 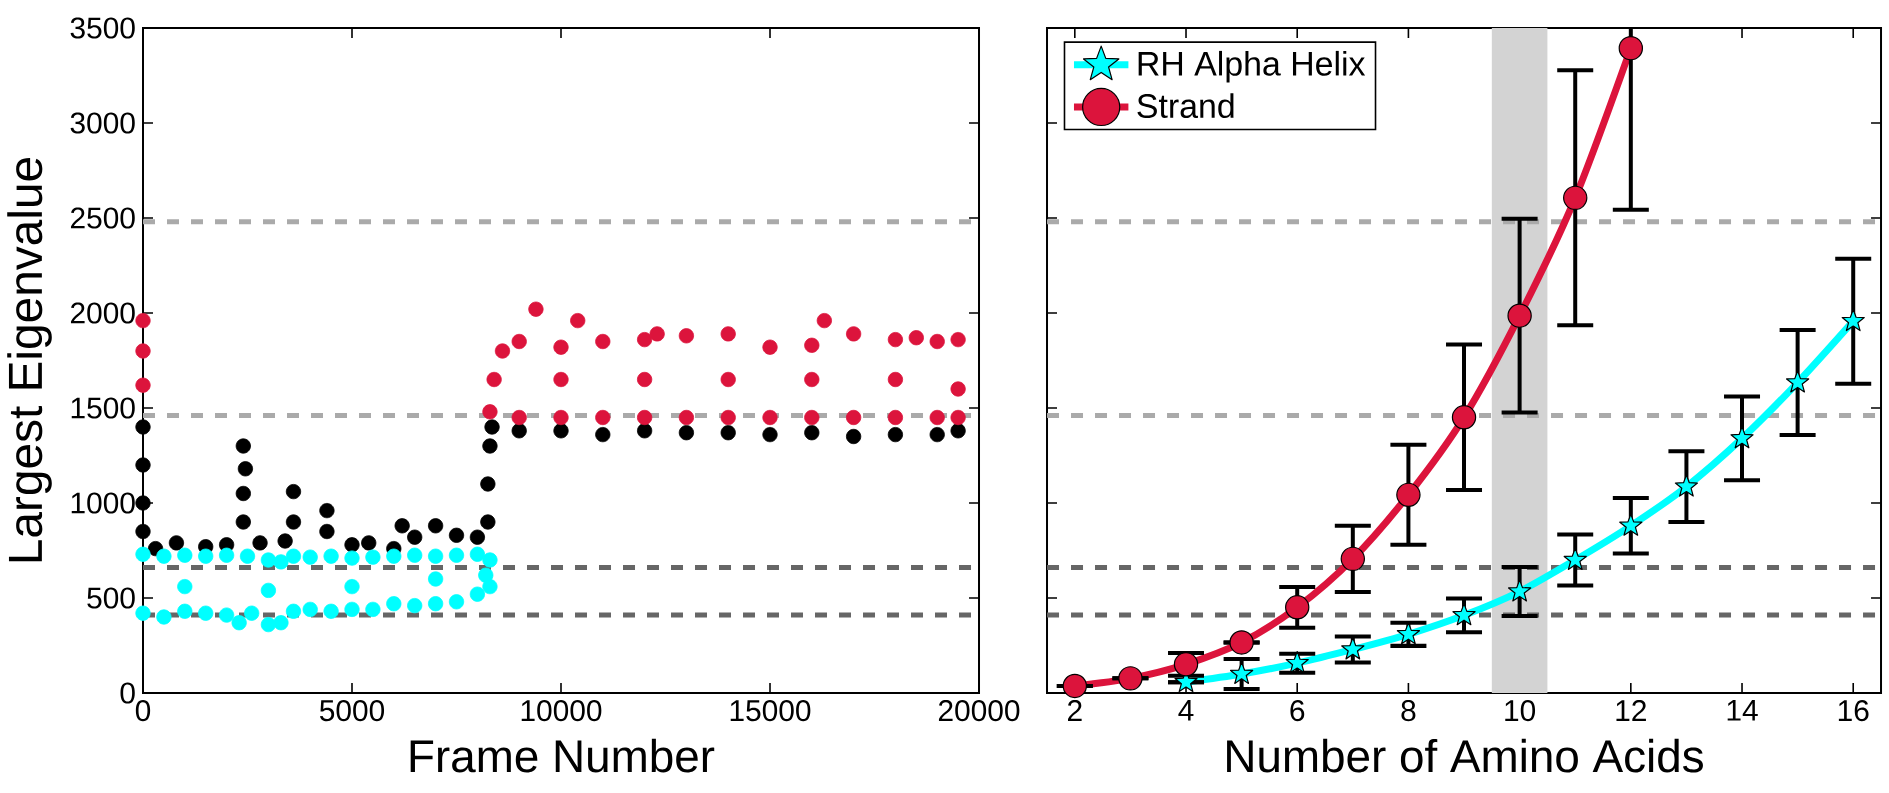 I want to click on legend-label: Strand, so click(x=1185, y=106).